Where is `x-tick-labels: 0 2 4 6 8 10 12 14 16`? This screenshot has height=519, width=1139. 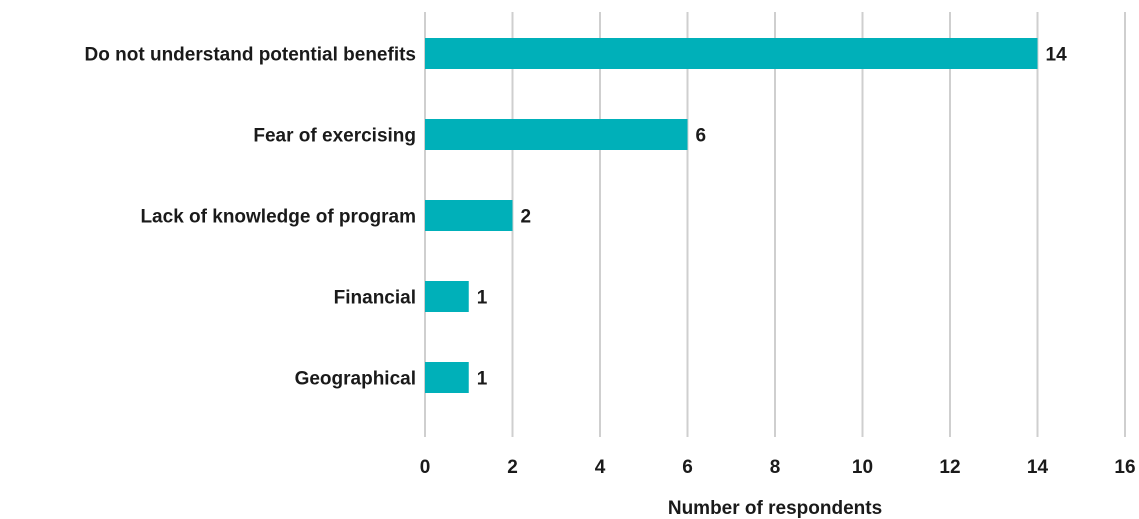
x-tick-labels: 0 2 4 6 8 10 12 14 16 is located at coordinates (778, 467).